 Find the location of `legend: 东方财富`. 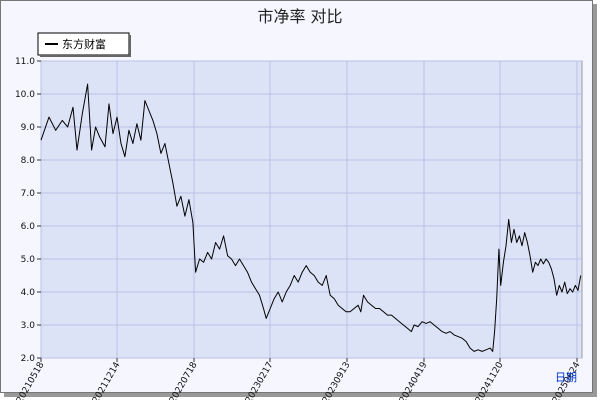

legend: 东方财富 is located at coordinates (84, 44).